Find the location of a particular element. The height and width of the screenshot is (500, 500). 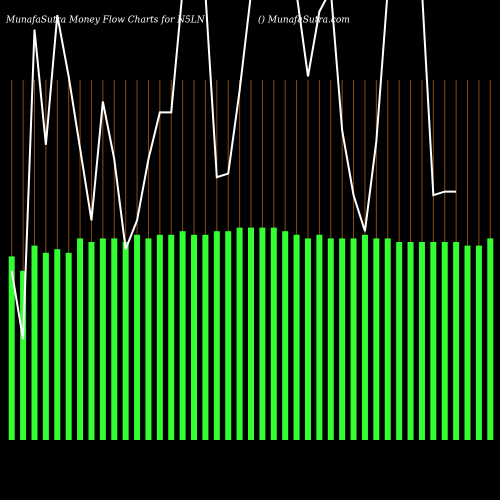

chart-title: MunafaSutra Money Flow Charts for N5LN is located at coordinates (105, 21).